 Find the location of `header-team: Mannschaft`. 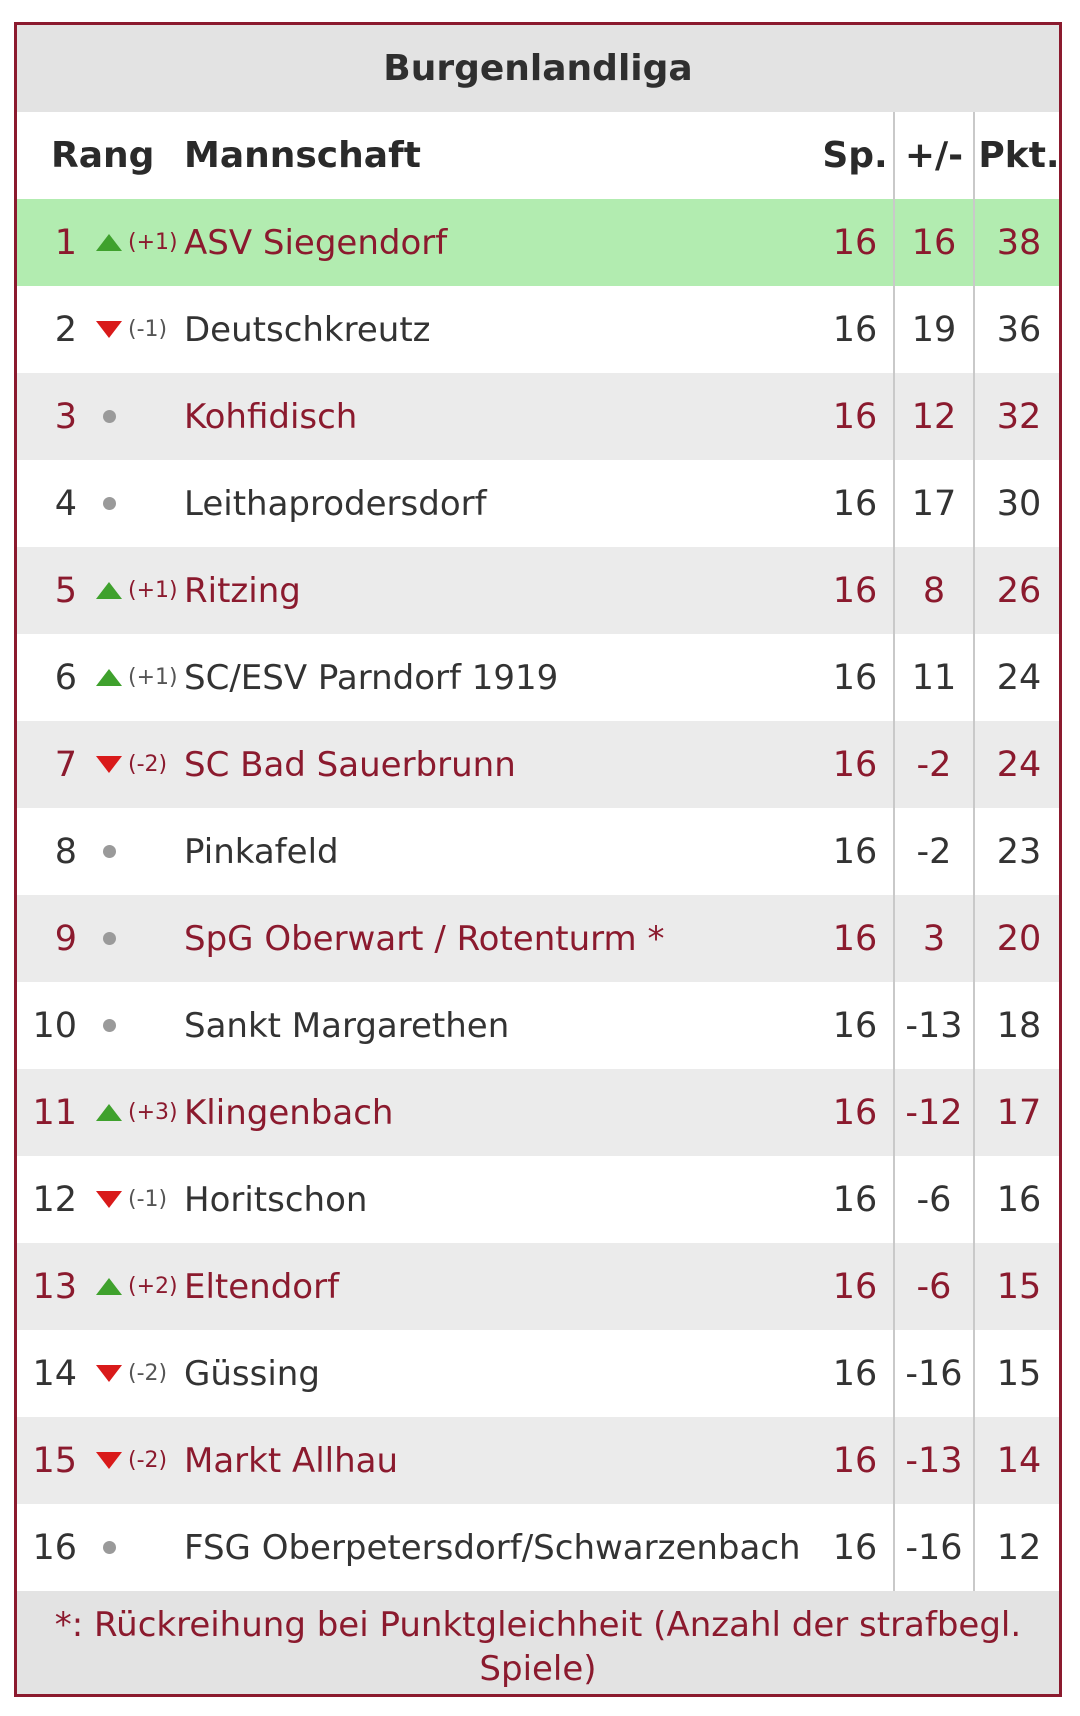

header-team: Mannschaft is located at coordinates (302, 155).